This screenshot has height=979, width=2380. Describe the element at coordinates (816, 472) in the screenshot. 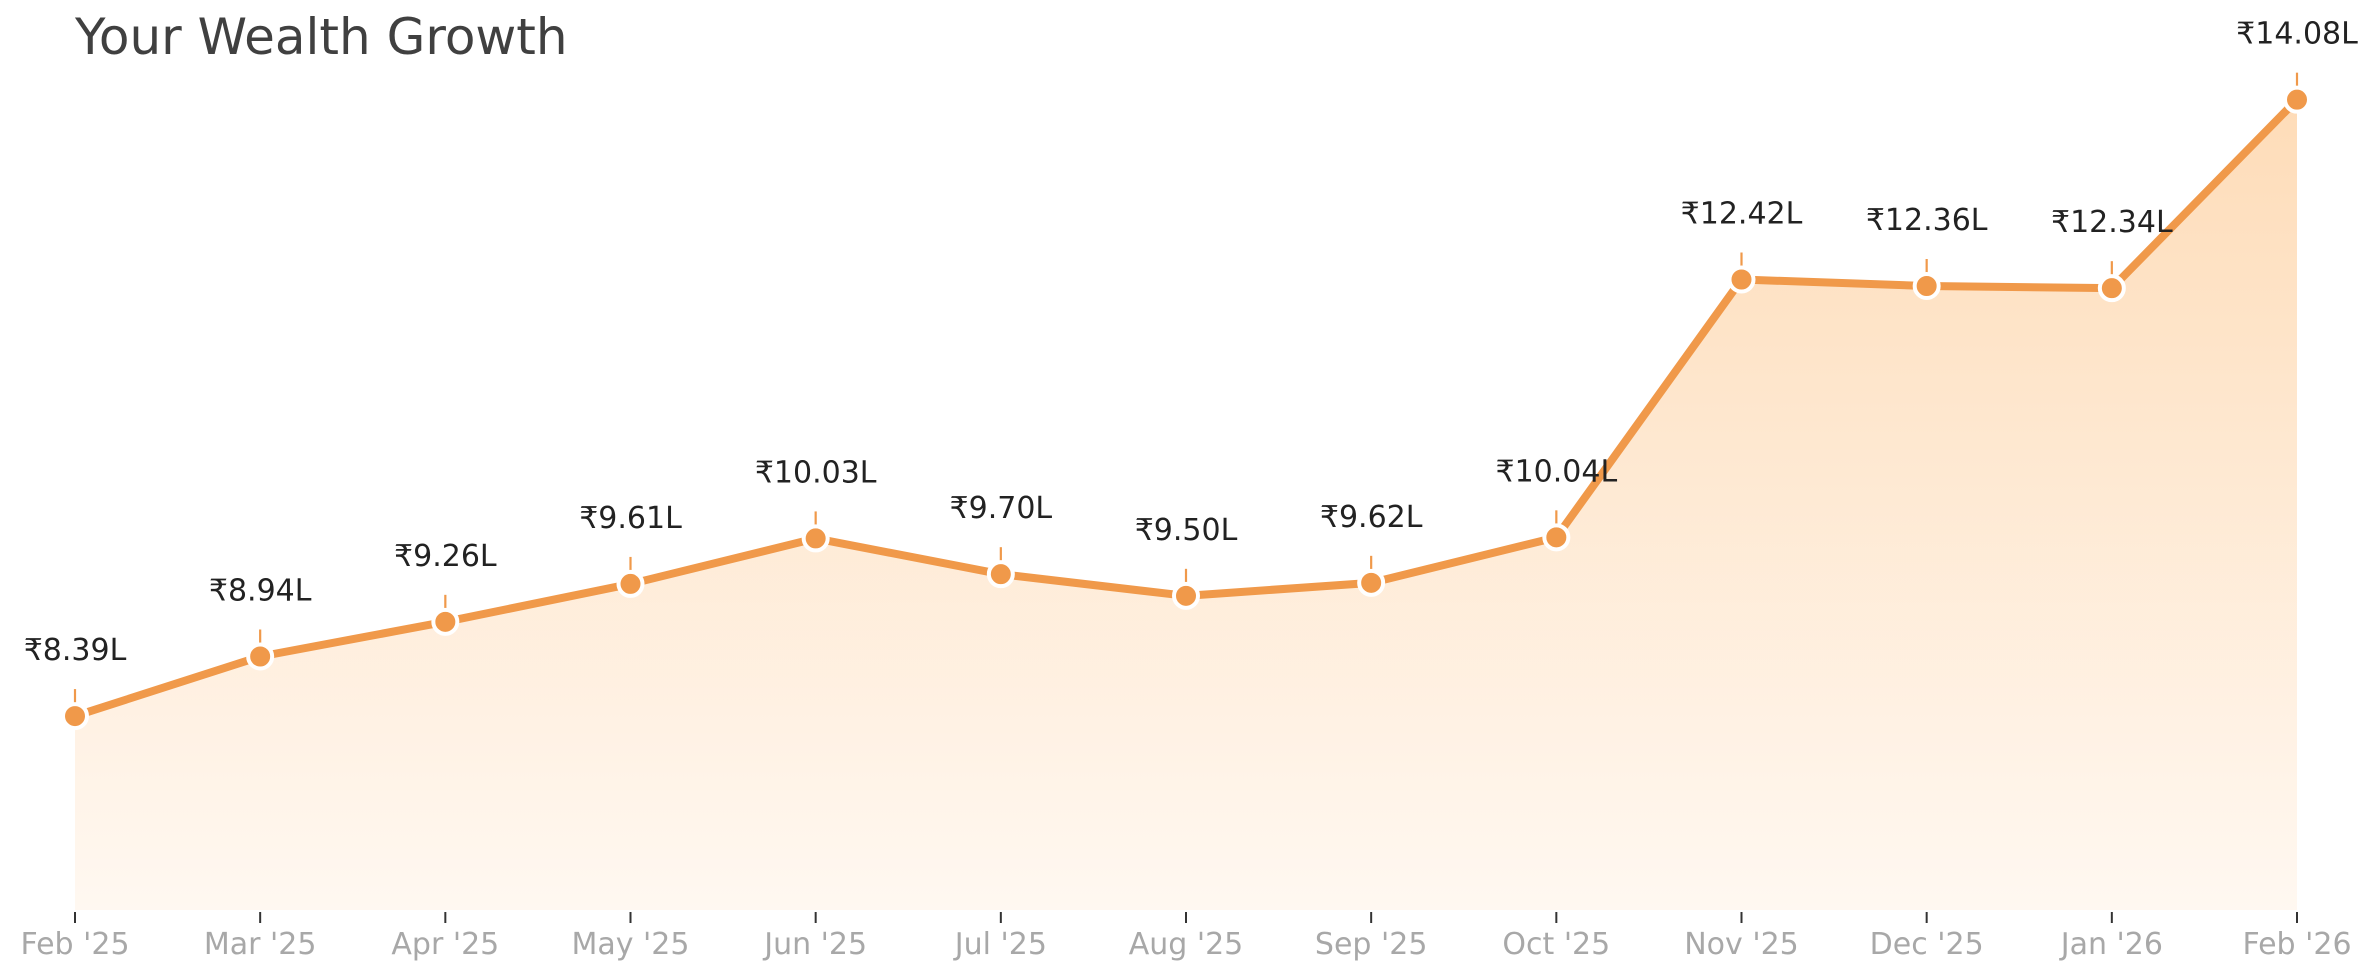

I see `data-label: ₹10.03L` at that location.